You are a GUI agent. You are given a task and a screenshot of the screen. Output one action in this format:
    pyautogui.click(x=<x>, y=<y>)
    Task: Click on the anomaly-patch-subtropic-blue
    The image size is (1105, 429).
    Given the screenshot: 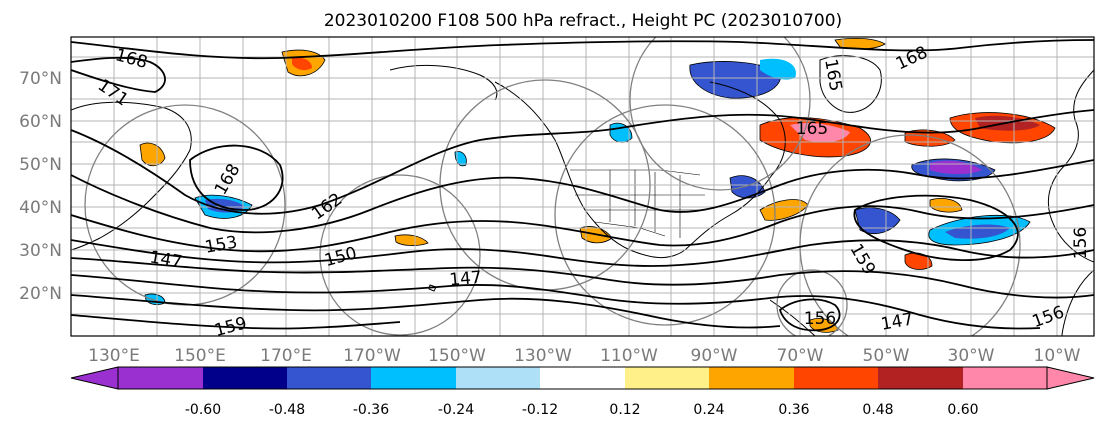 What is the action you would take?
    pyautogui.click(x=877, y=220)
    